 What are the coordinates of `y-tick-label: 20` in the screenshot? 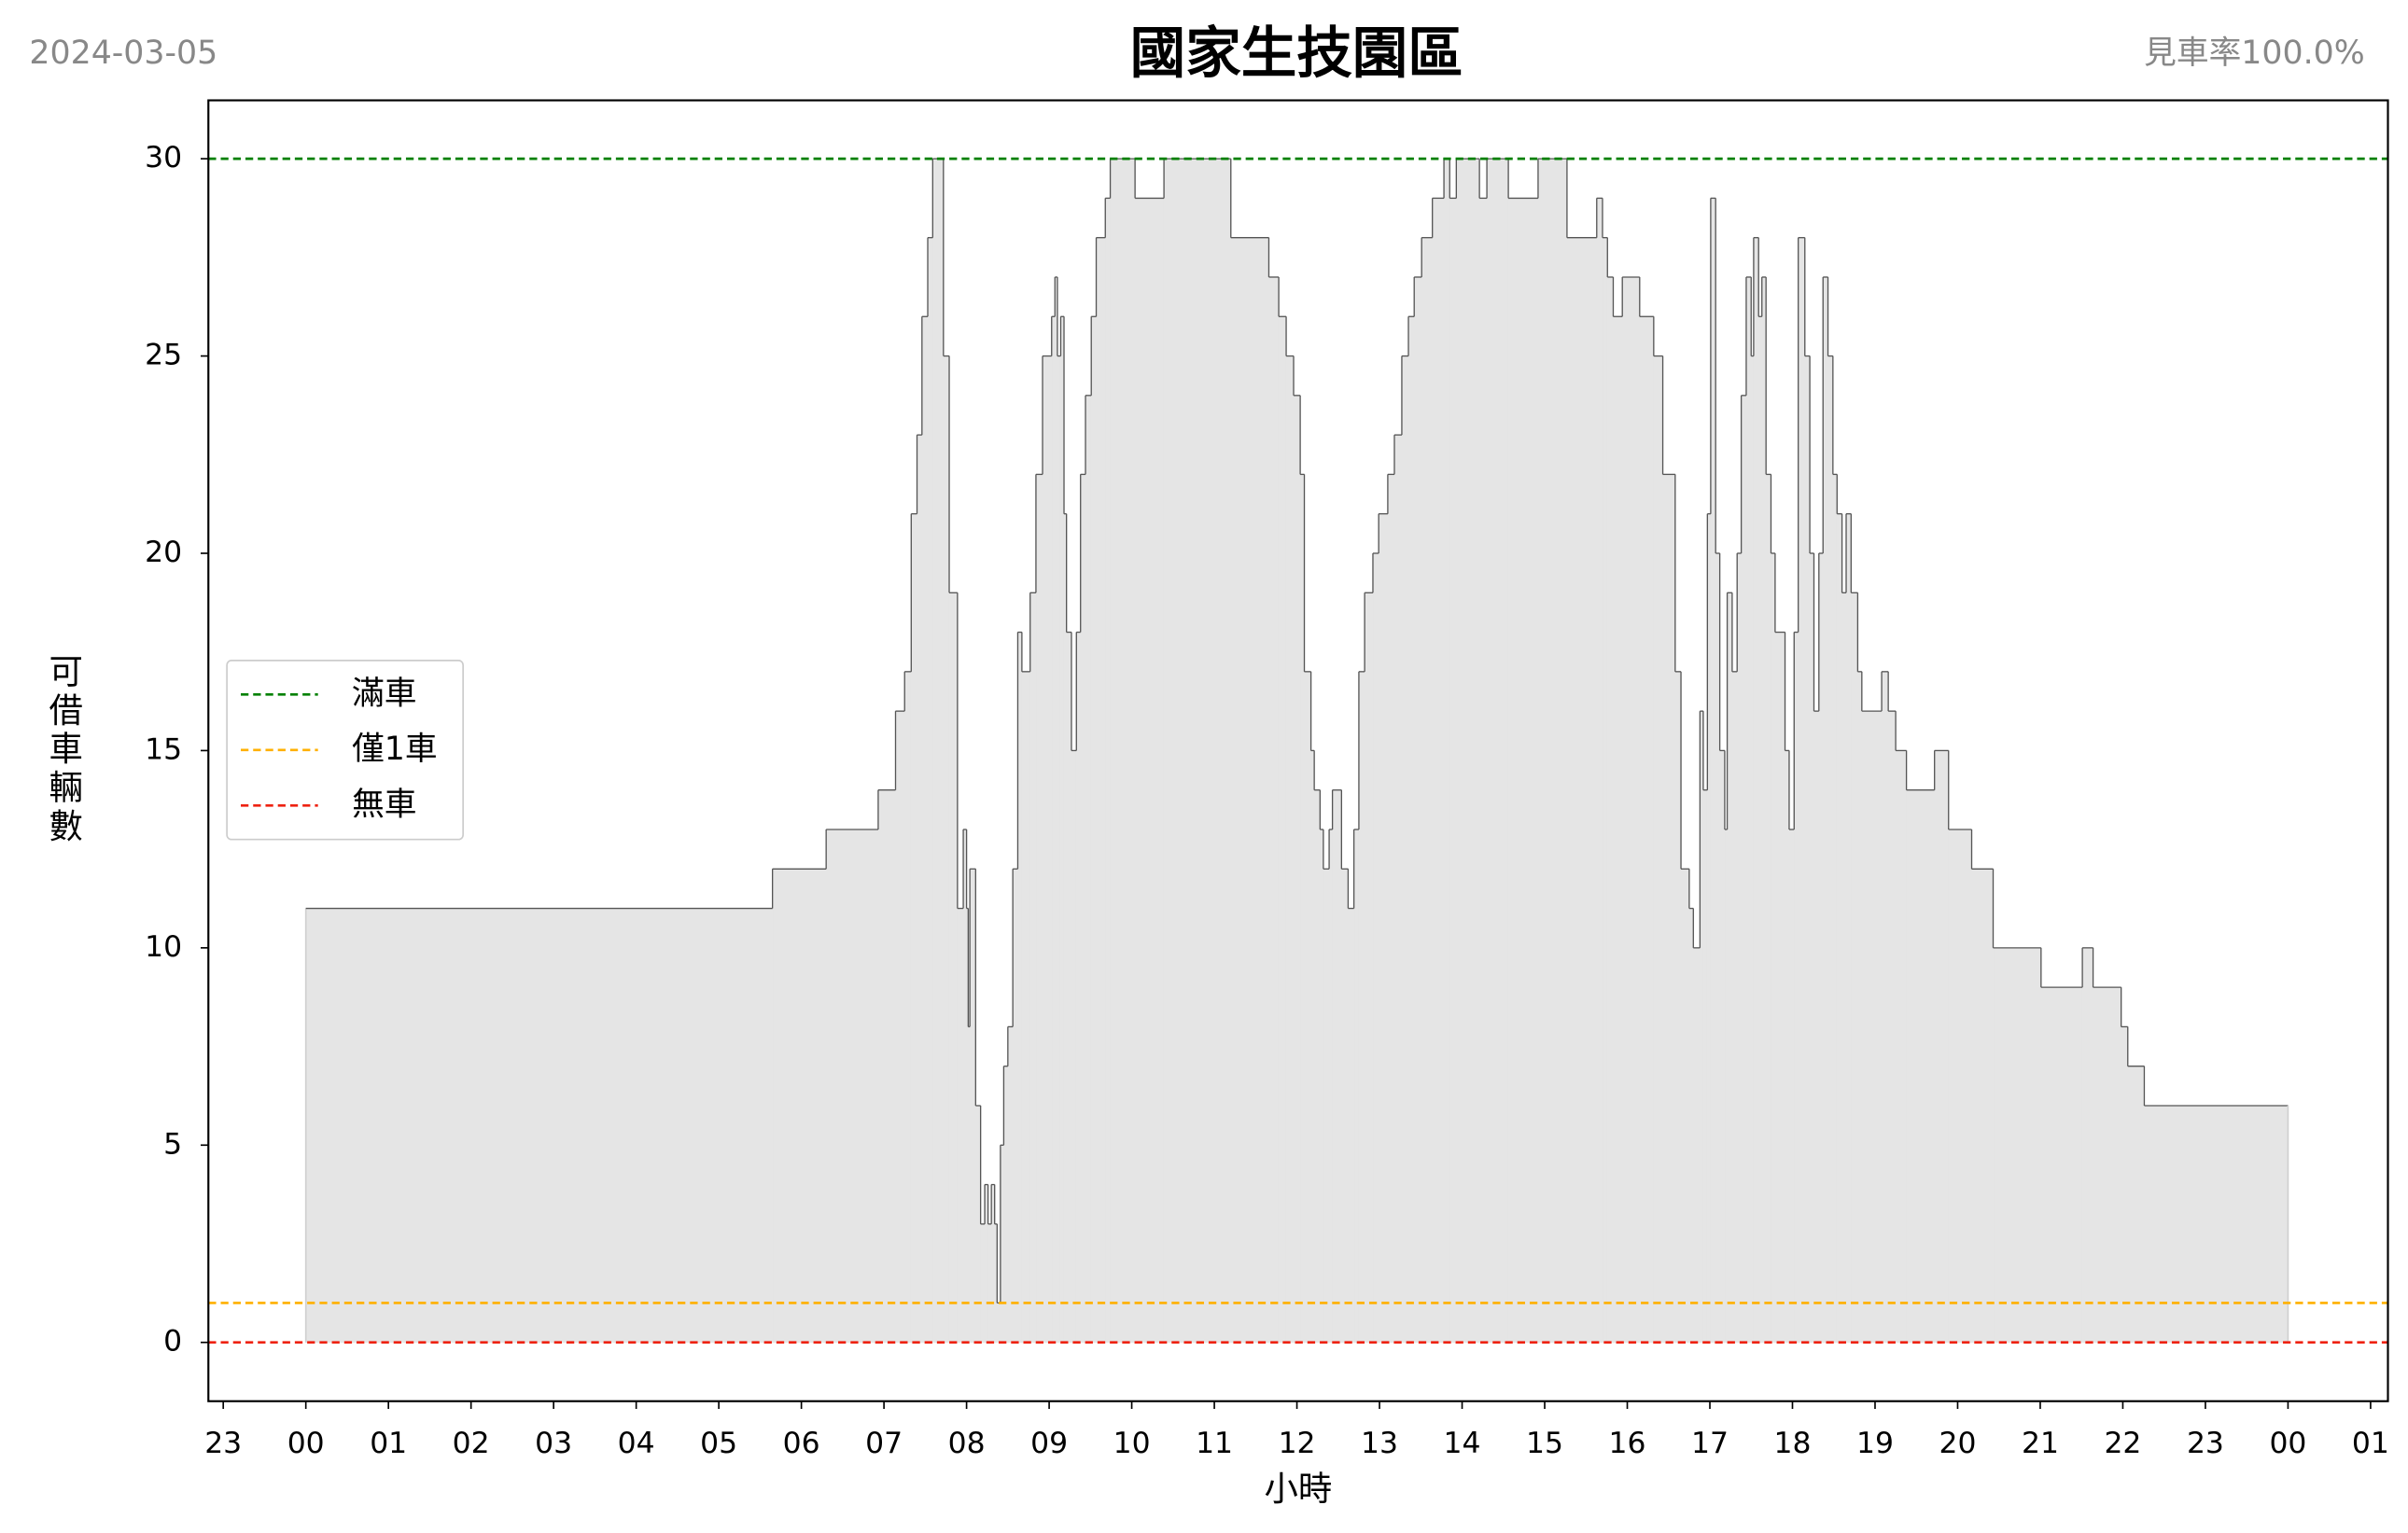 It's located at (163, 553).